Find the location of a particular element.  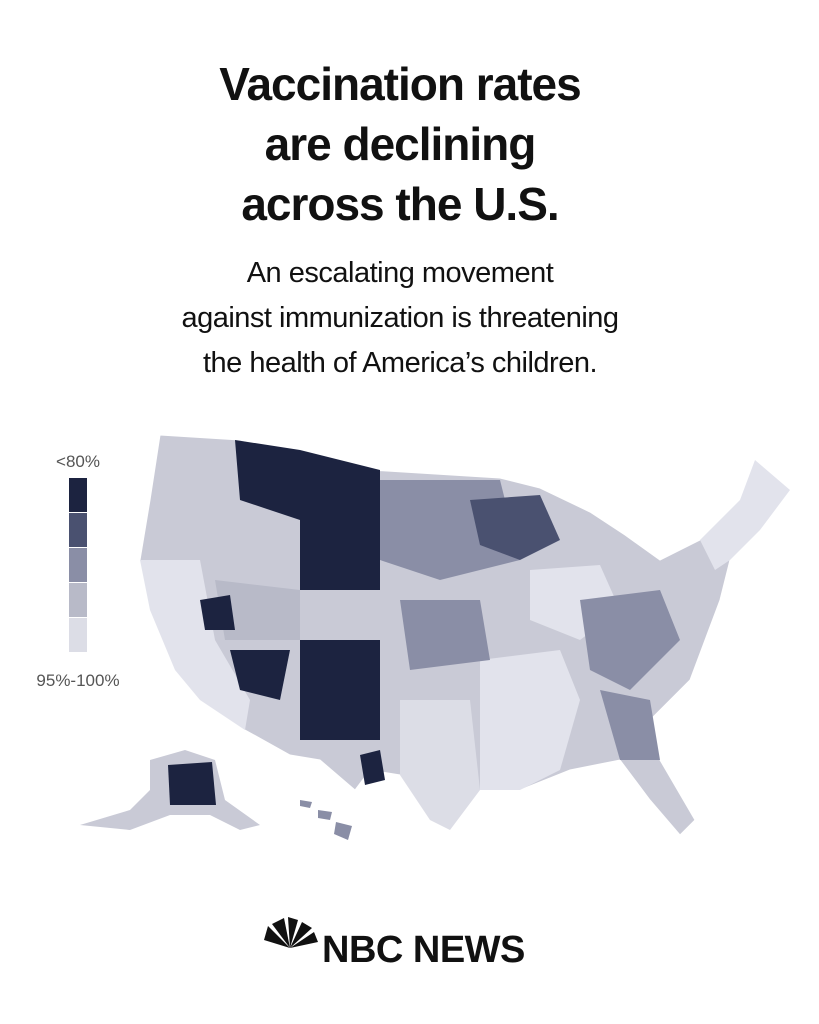

subtitle-line: against immunization is threatening is located at coordinates (399, 318).